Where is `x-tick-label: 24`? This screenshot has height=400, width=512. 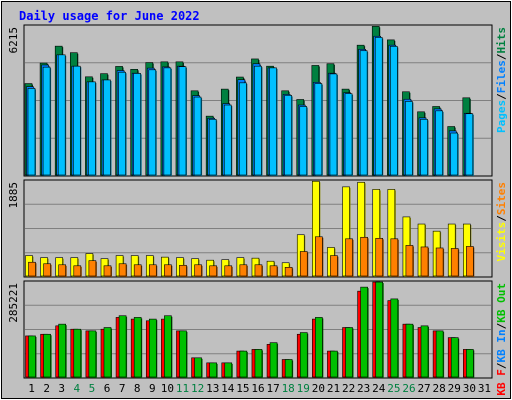
x-tick-label: 24 is located at coordinates (379, 388).